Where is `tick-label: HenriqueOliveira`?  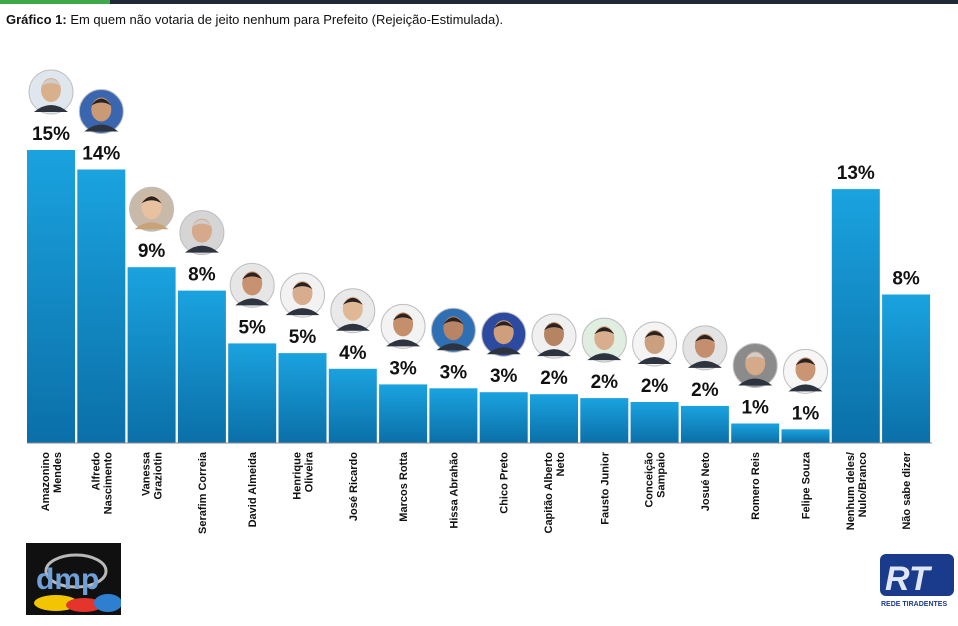 tick-label: HenriqueOliveira is located at coordinates (304, 475).